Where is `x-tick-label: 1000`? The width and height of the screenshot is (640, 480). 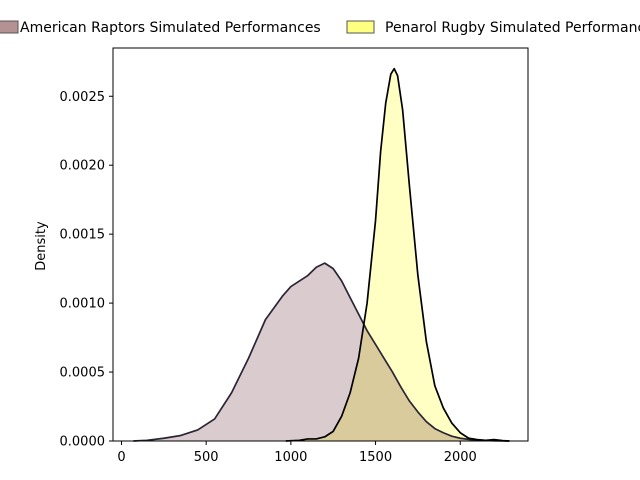 x-tick-label: 1000 is located at coordinates (290, 457).